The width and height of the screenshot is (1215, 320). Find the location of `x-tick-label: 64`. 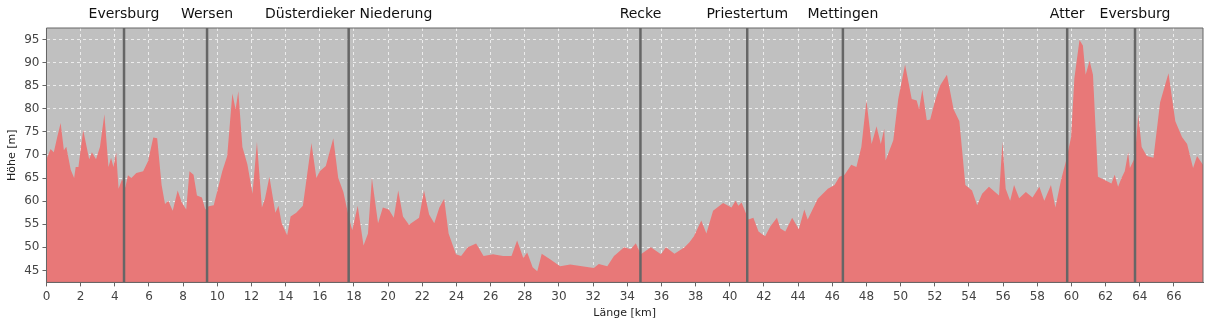

x-tick-label: 64 is located at coordinates (1140, 295).